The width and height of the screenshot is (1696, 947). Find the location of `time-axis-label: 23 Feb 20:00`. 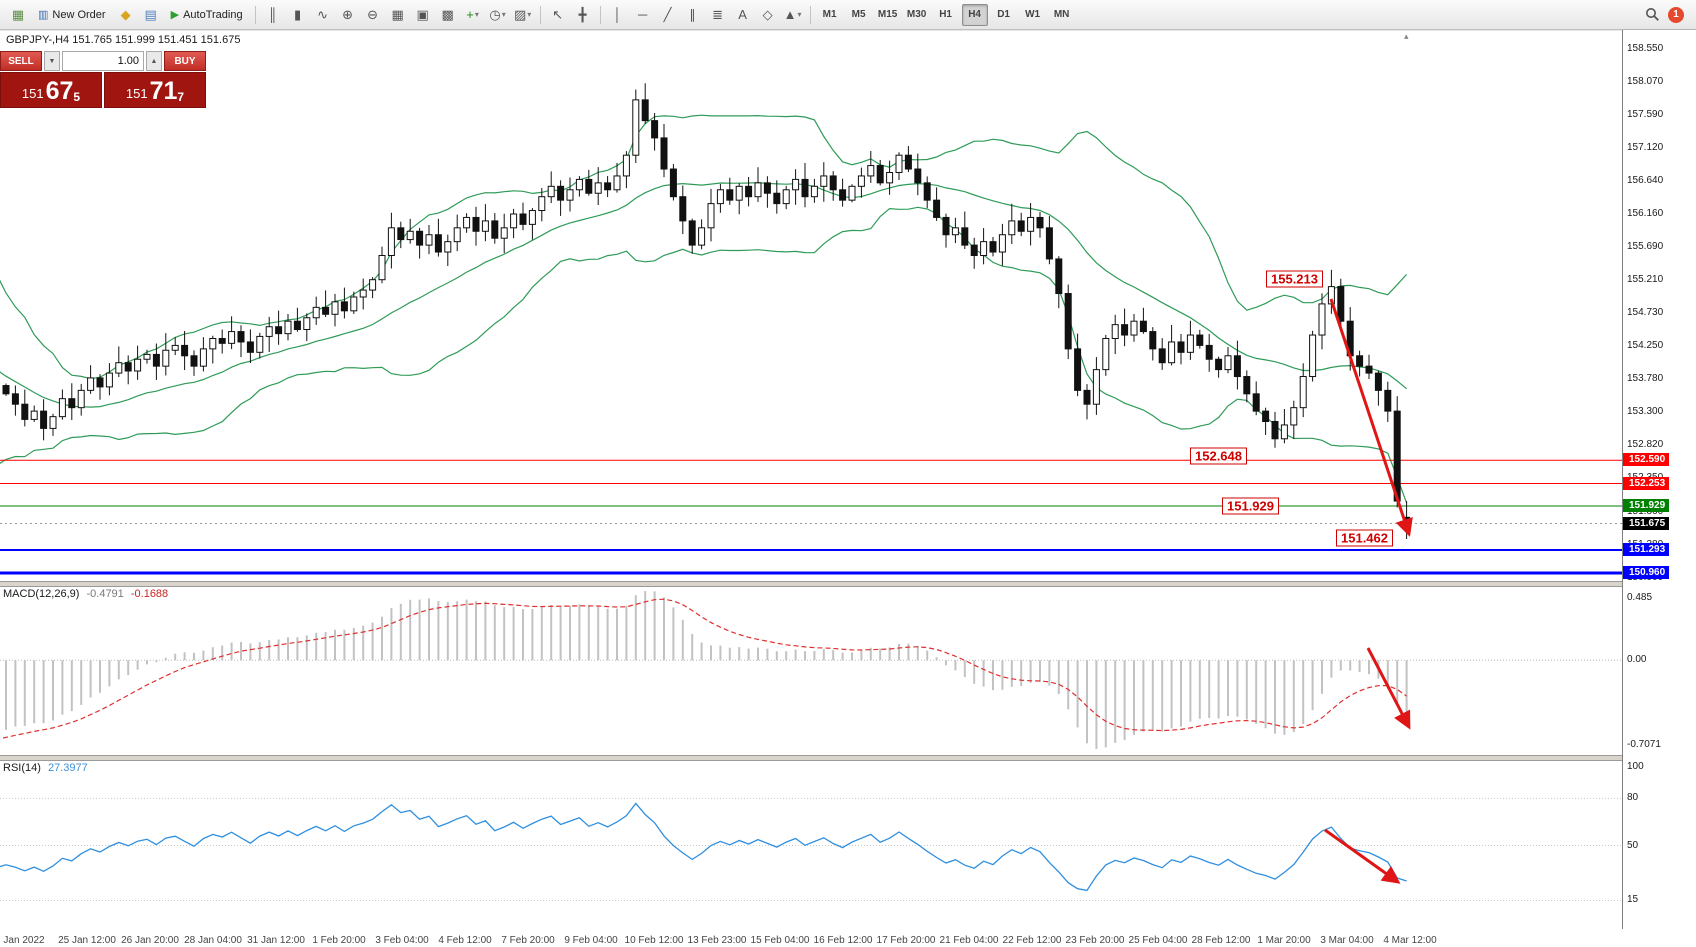

time-axis-label: 23 Feb 20:00 is located at coordinates (1095, 940).